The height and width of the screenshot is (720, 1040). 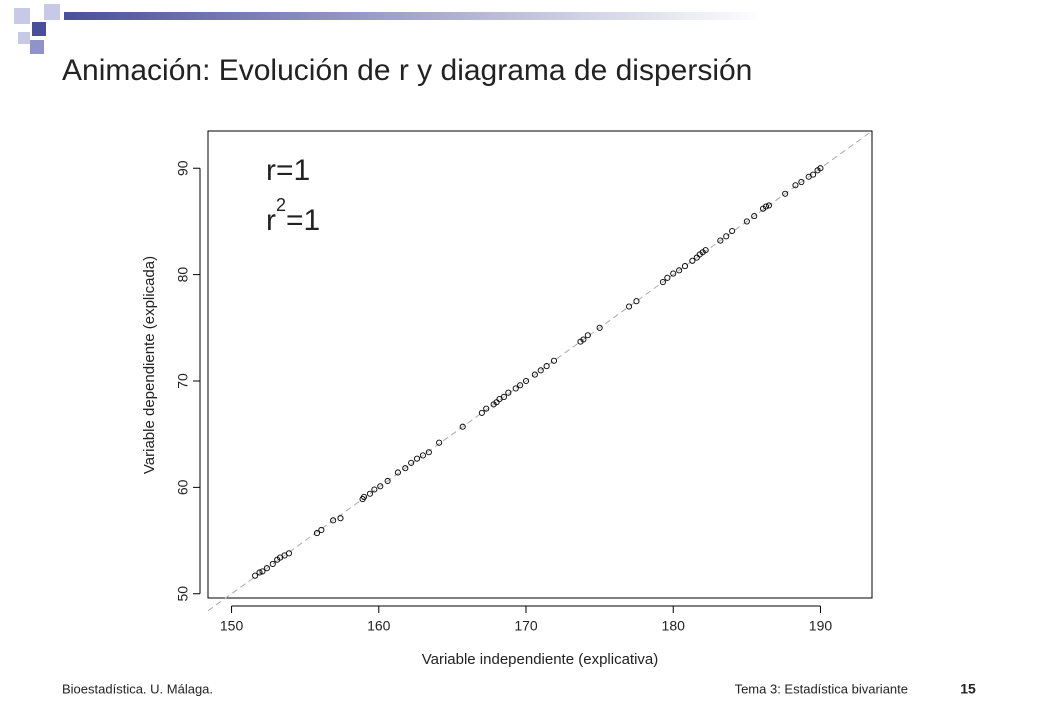 I want to click on footer-right: Tema 3: Estadística bivariante, so click(x=821, y=688).